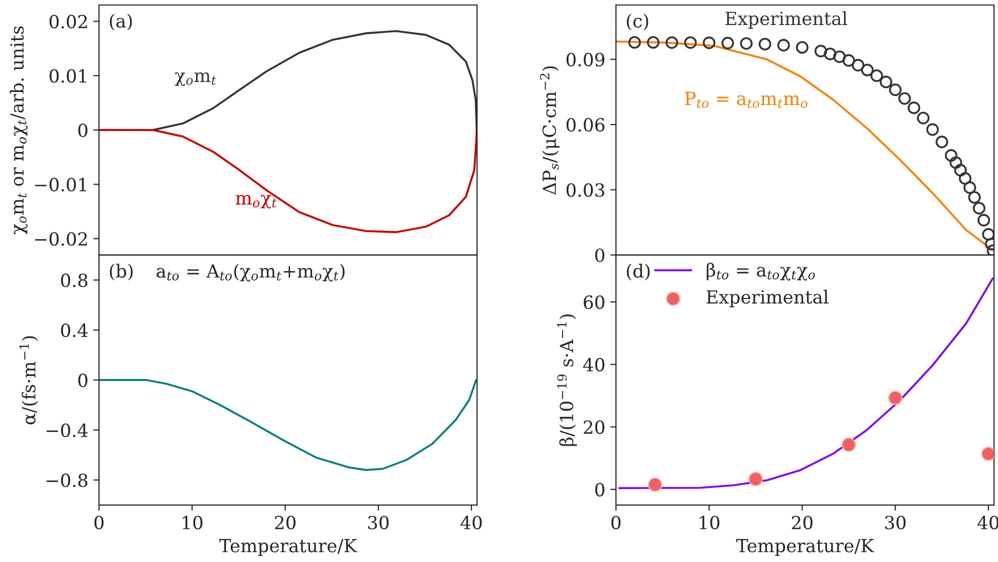 This screenshot has width=998, height=562. What do you see at coordinates (471, 523) in the screenshot?
I see `x-tick-label: 40` at bounding box center [471, 523].